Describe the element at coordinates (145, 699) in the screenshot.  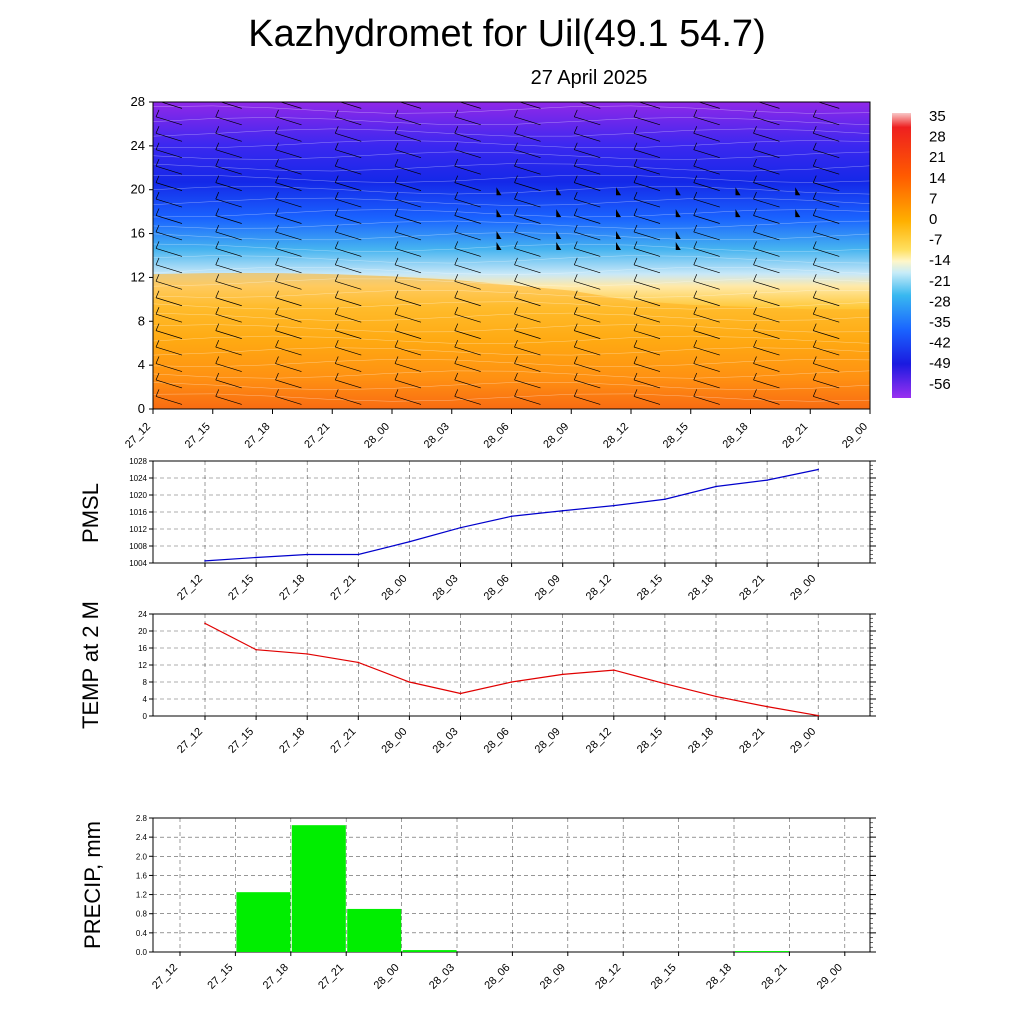
I see `y-tick-label: 4` at that location.